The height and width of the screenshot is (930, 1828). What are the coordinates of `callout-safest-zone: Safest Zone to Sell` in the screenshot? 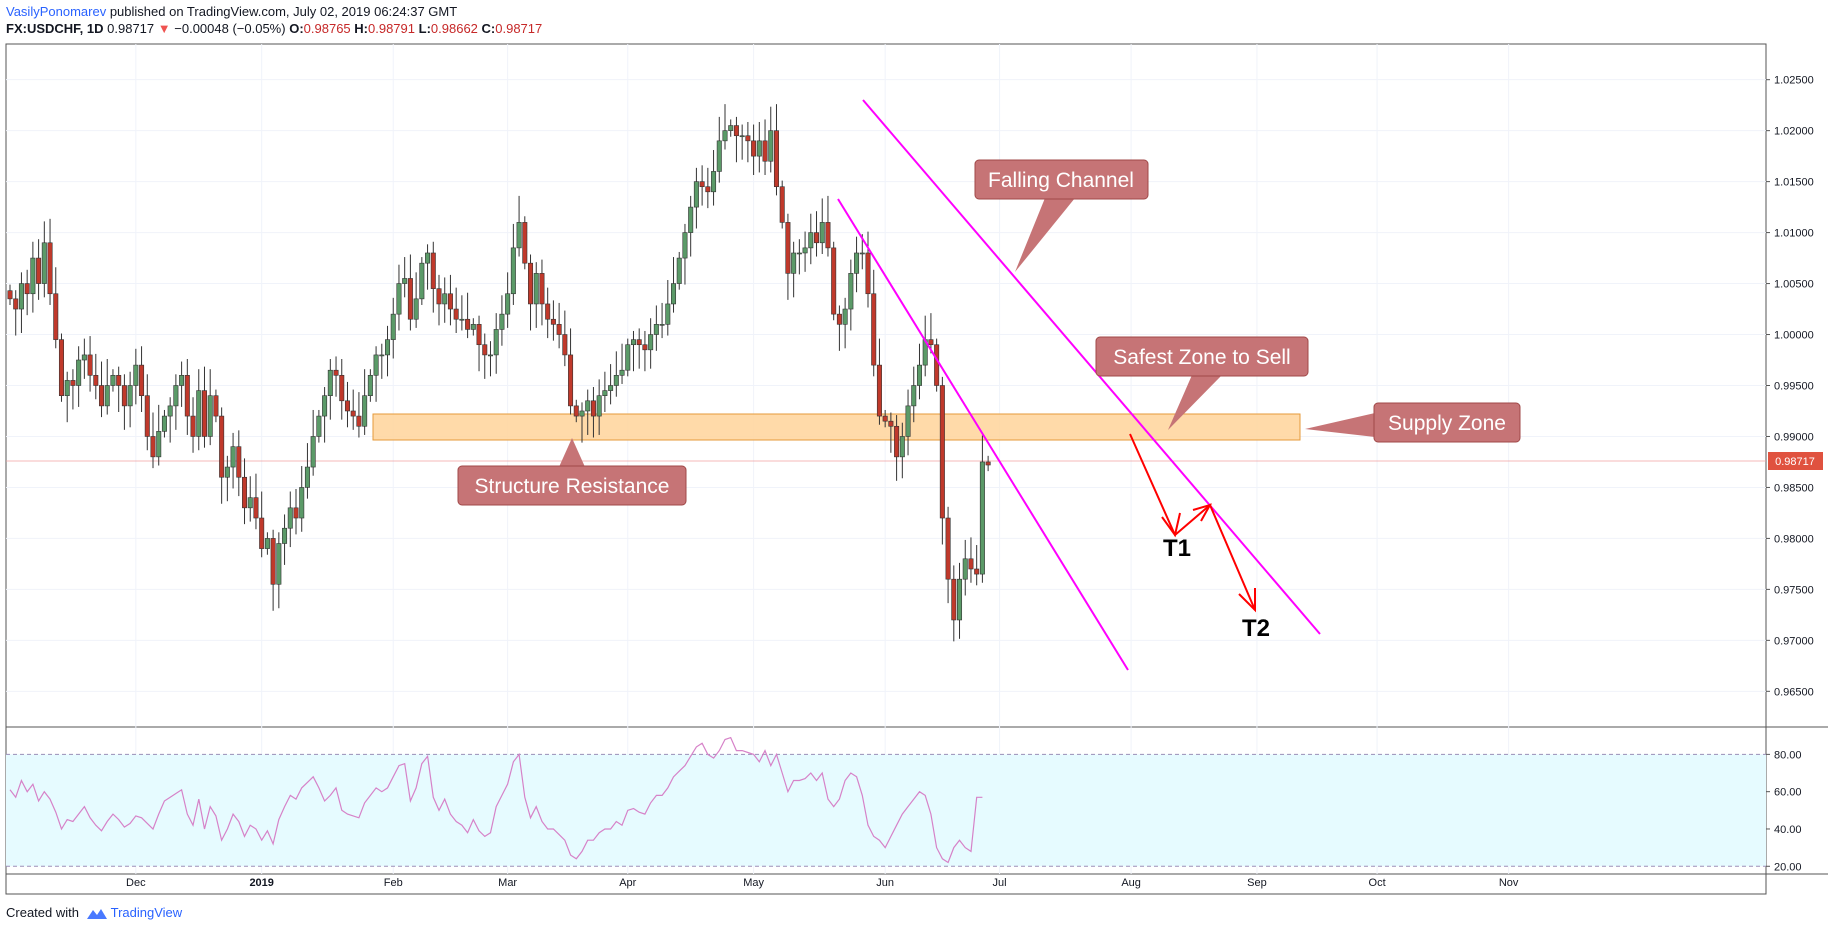 It's located at (1202, 383).